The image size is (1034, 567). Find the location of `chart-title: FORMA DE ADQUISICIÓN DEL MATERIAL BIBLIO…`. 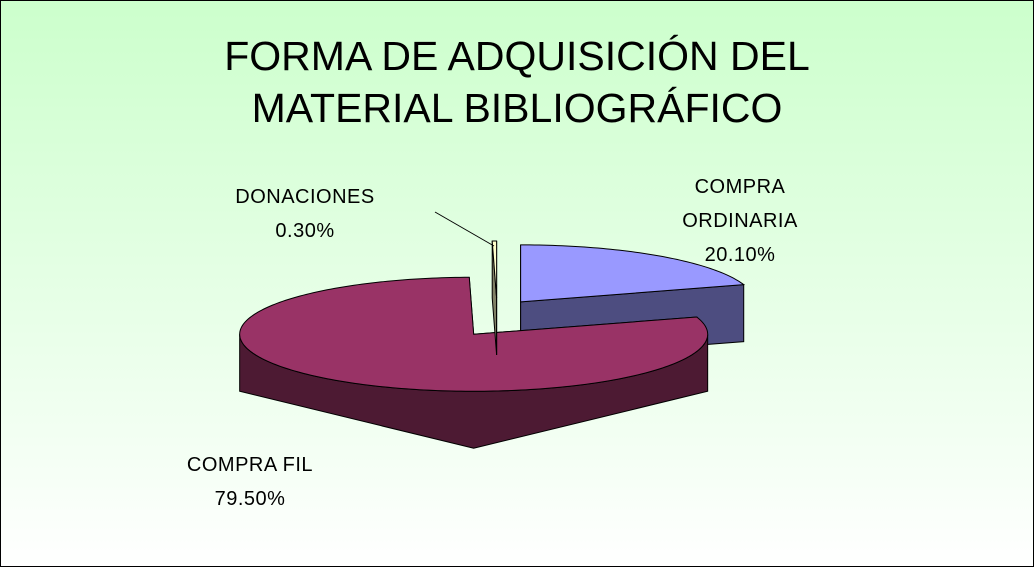

chart-title: FORMA DE ADQUISICIÓN DEL MATERIAL BIBLIO… is located at coordinates (517, 82).